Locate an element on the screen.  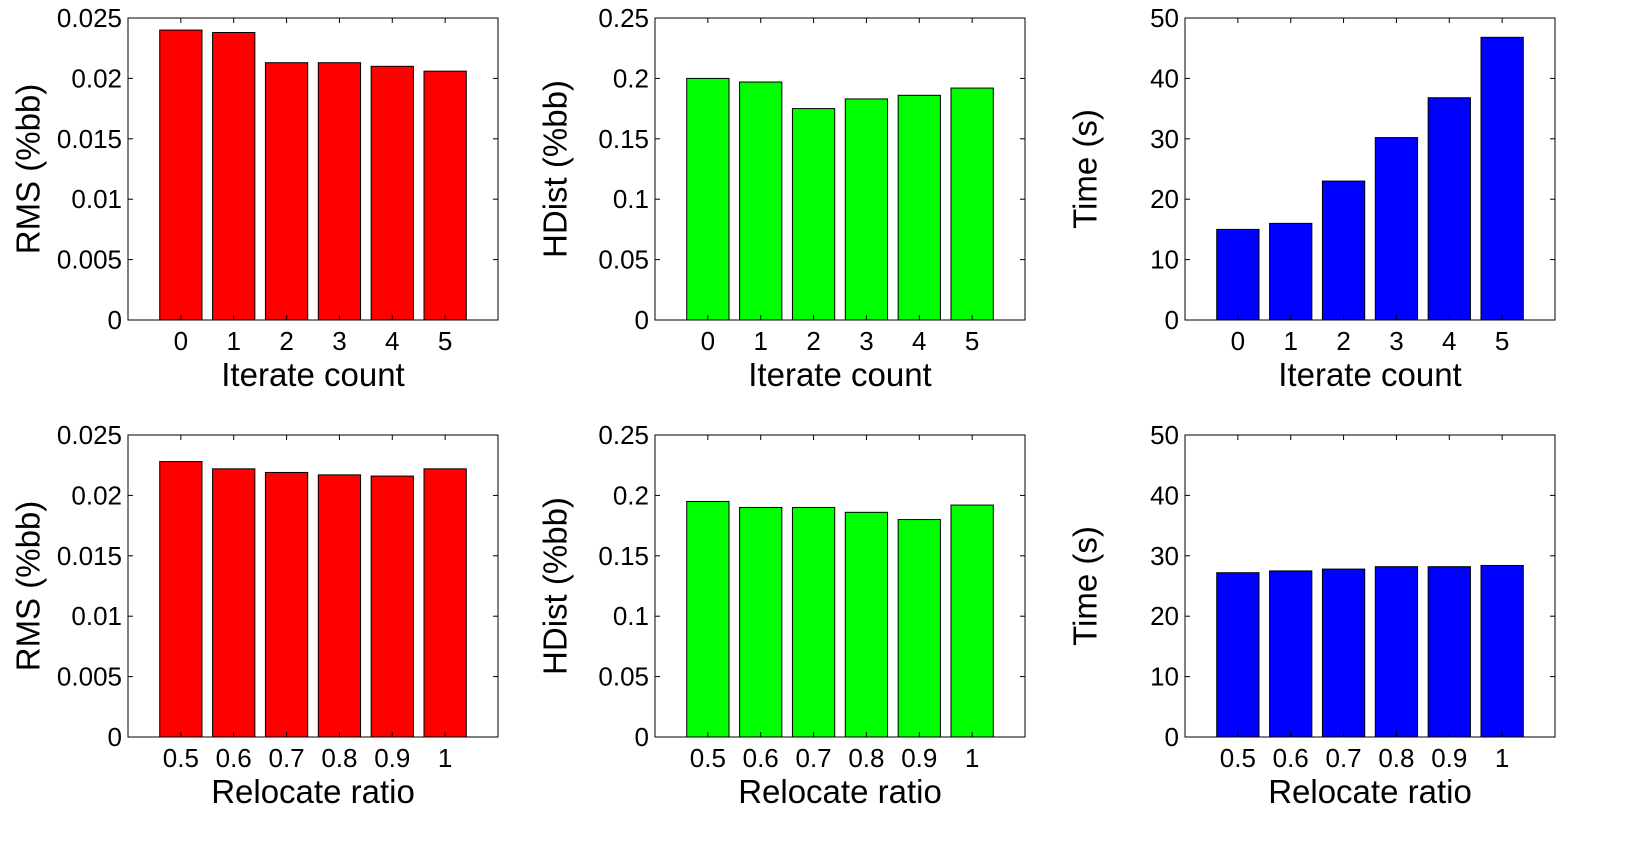
y-tick-label: 0.005 is located at coordinates (89, 677).